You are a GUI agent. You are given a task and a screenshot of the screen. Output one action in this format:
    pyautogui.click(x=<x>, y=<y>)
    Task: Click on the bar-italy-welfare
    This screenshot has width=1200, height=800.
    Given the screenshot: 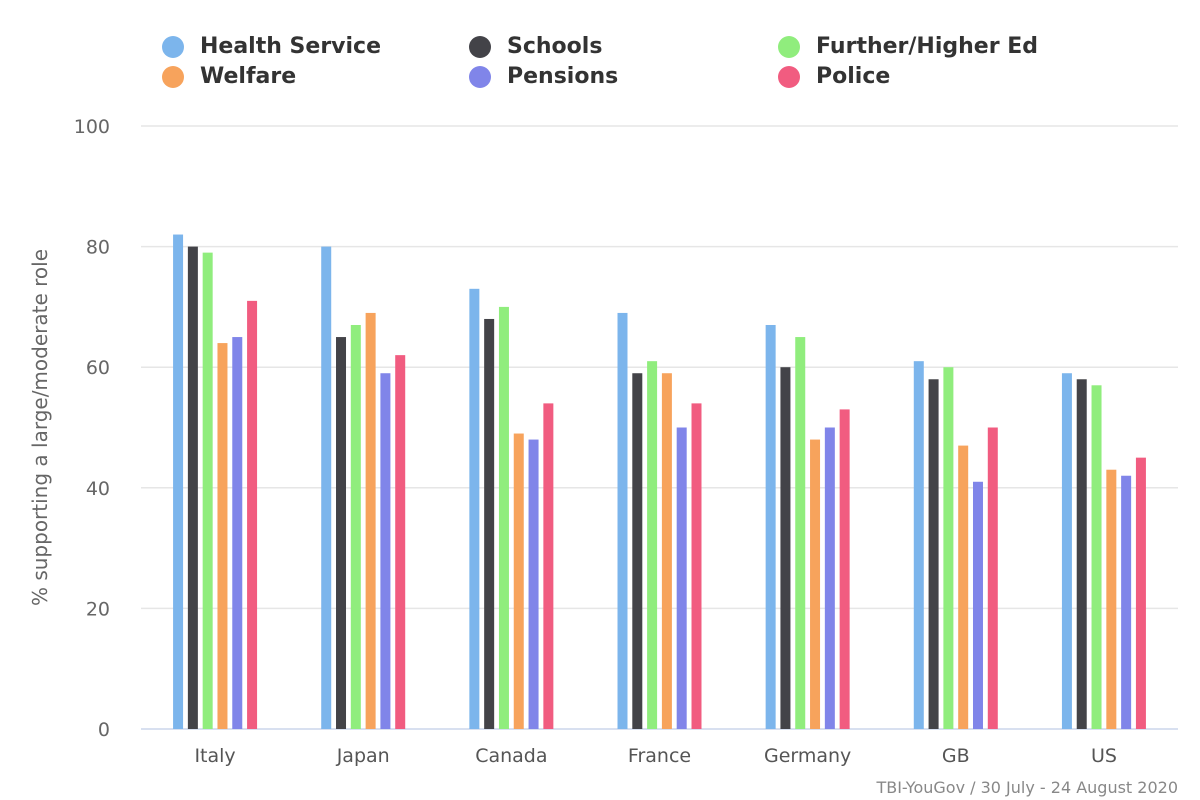 What is the action you would take?
    pyautogui.click(x=222, y=536)
    